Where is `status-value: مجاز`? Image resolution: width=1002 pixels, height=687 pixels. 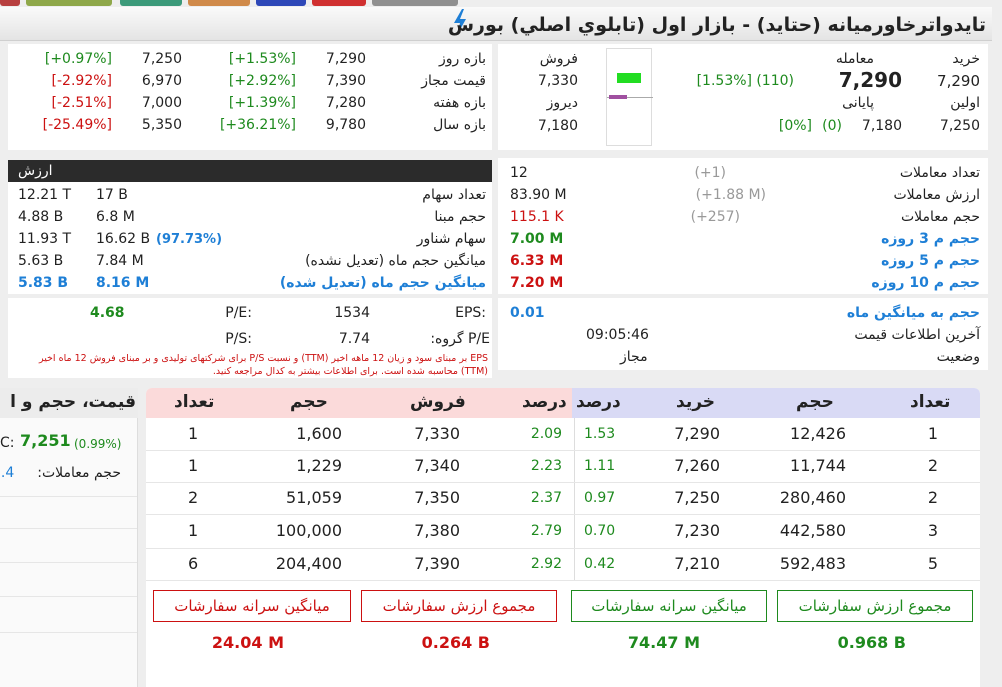 status-value: مجاز is located at coordinates (634, 357).